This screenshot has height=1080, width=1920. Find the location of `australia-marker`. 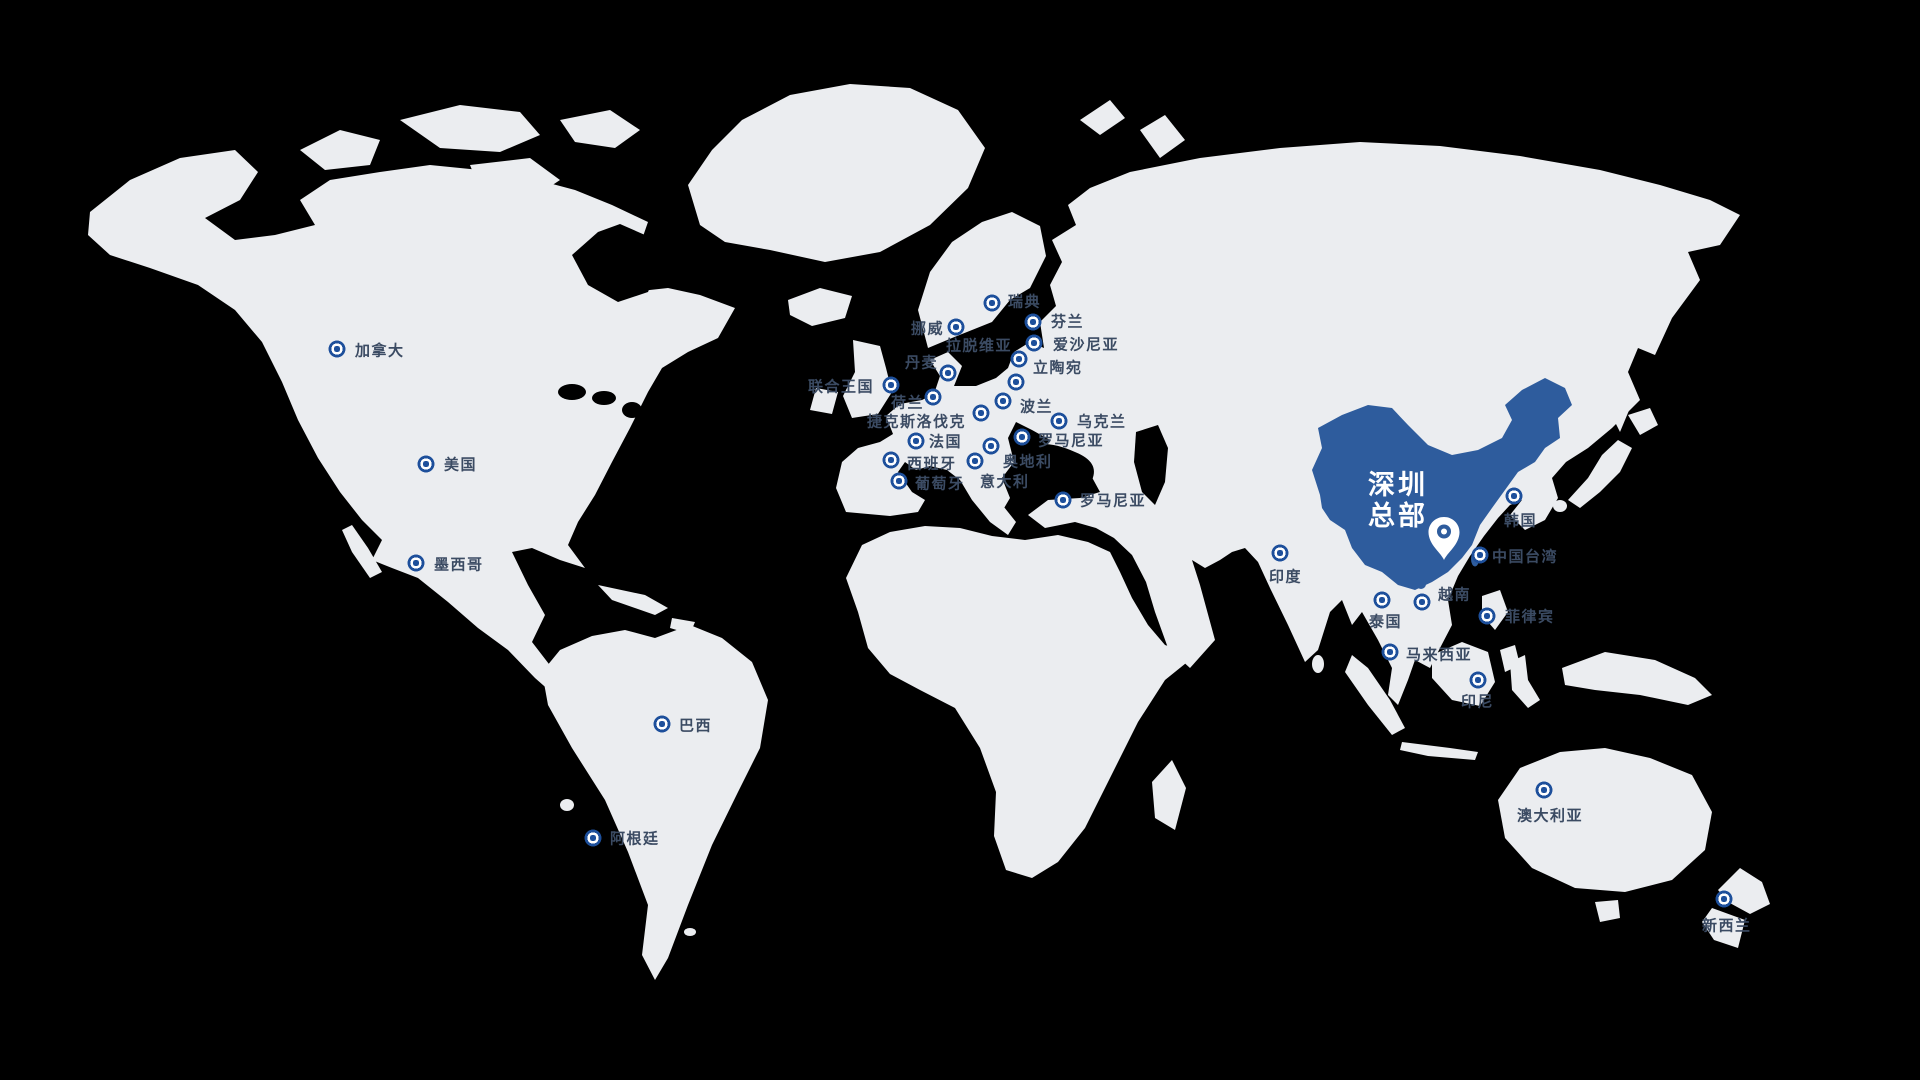

australia-marker is located at coordinates (1544, 790).